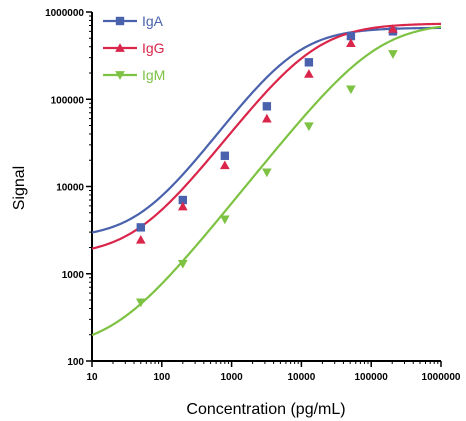  Describe the element at coordinates (64, 13) in the screenshot. I see `y-tick-label: 1000000` at that location.